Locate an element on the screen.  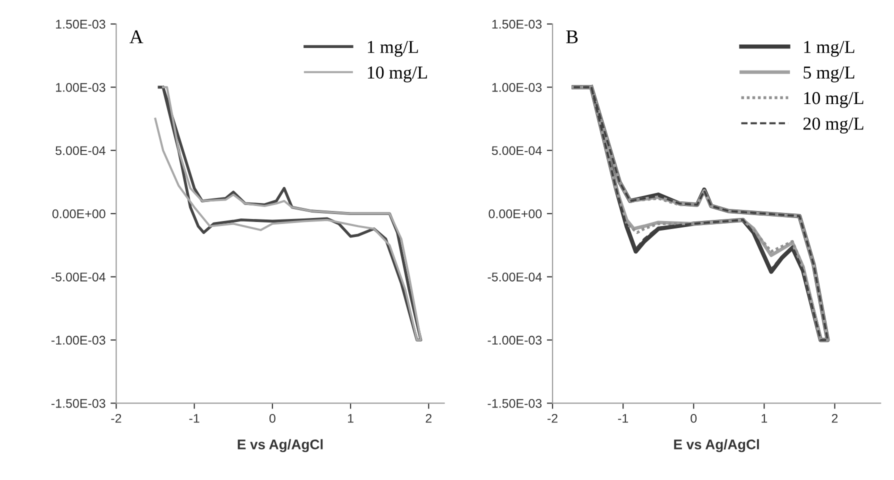
annotation: A is located at coordinates (137, 37).